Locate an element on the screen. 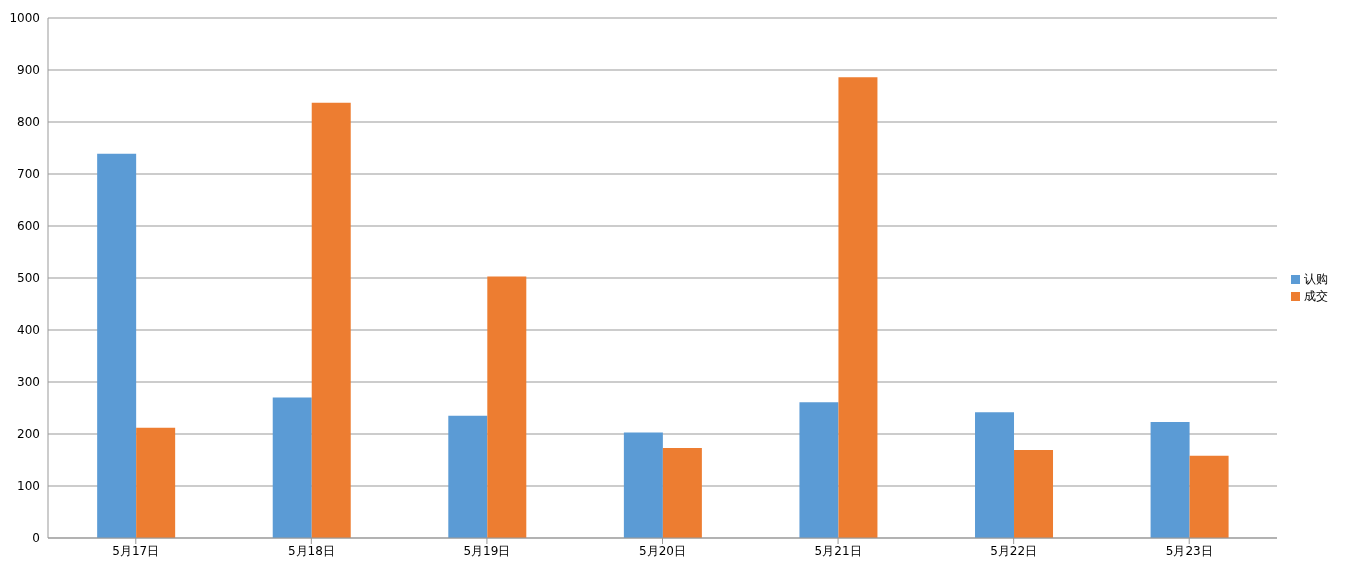  y-tick-label: 500 is located at coordinates (28, 278).